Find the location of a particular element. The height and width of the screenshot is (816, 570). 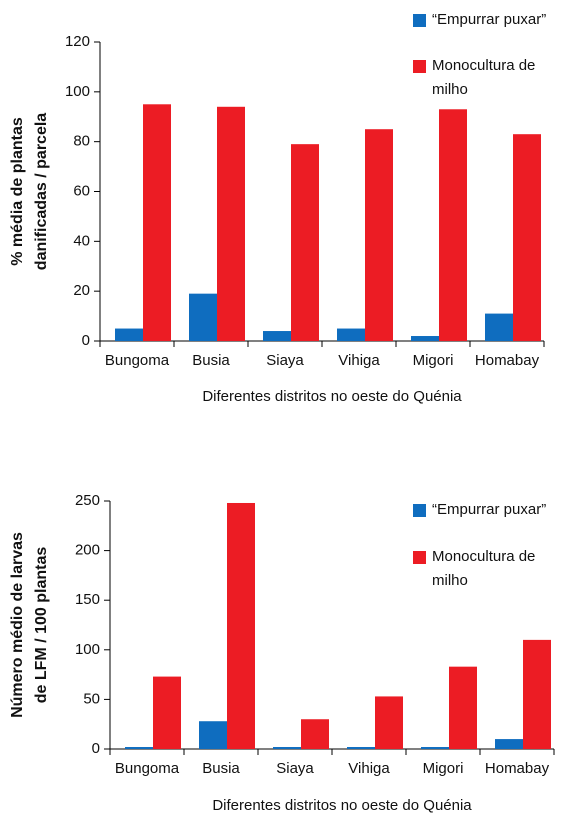

y-tick-label: 200 is located at coordinates (87, 550).